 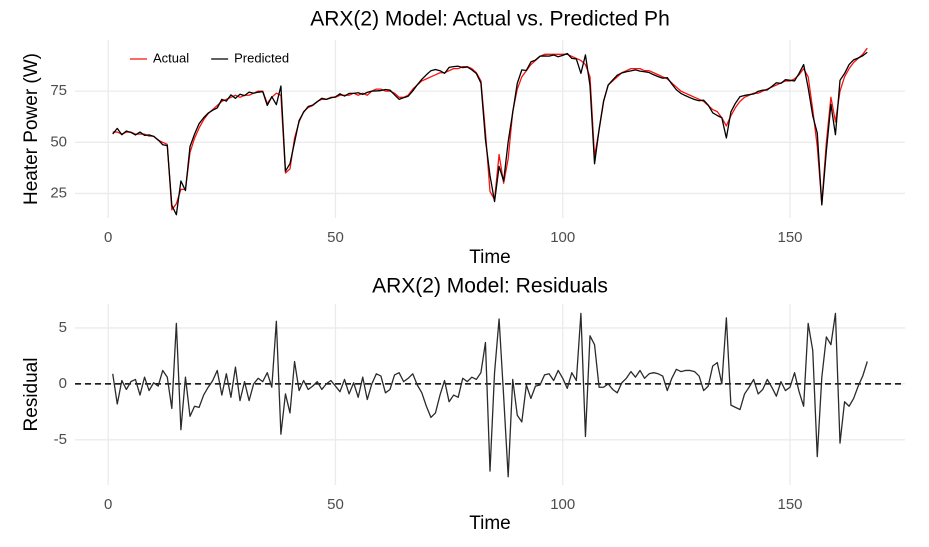 I want to click on legend-label: Actual, so click(x=171, y=57).